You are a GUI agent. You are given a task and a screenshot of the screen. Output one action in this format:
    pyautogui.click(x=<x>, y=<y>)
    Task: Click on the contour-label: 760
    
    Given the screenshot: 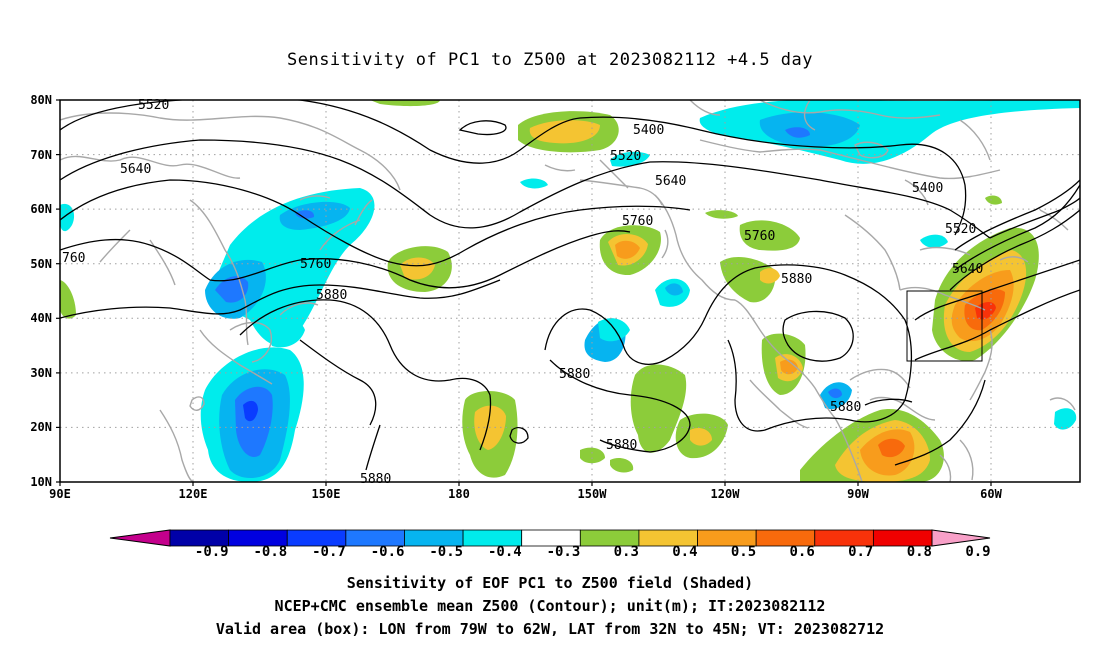 What is the action you would take?
    pyautogui.click(x=73, y=258)
    